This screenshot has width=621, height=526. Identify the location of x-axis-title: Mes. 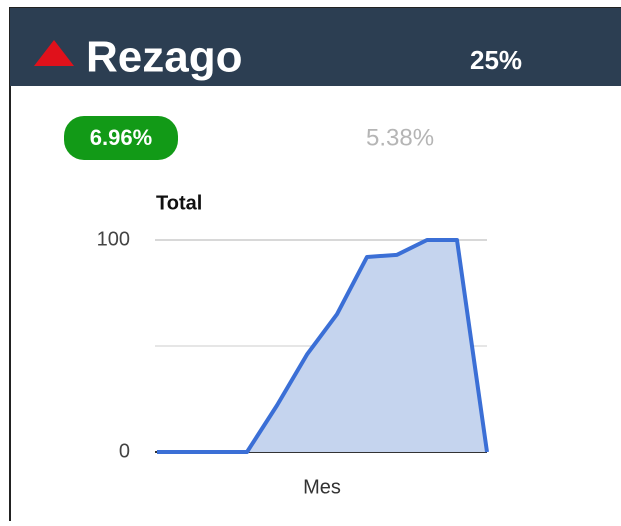
(322, 487).